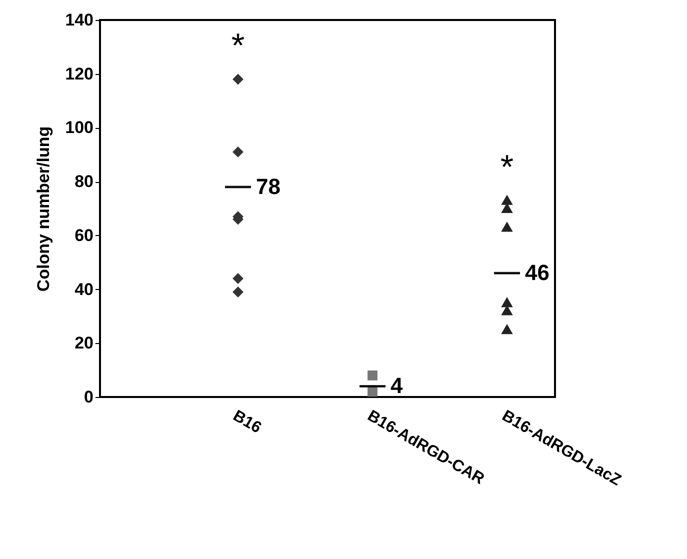 The image size is (687, 559). What do you see at coordinates (79, 128) in the screenshot?
I see `y-tick-label: 100` at bounding box center [79, 128].